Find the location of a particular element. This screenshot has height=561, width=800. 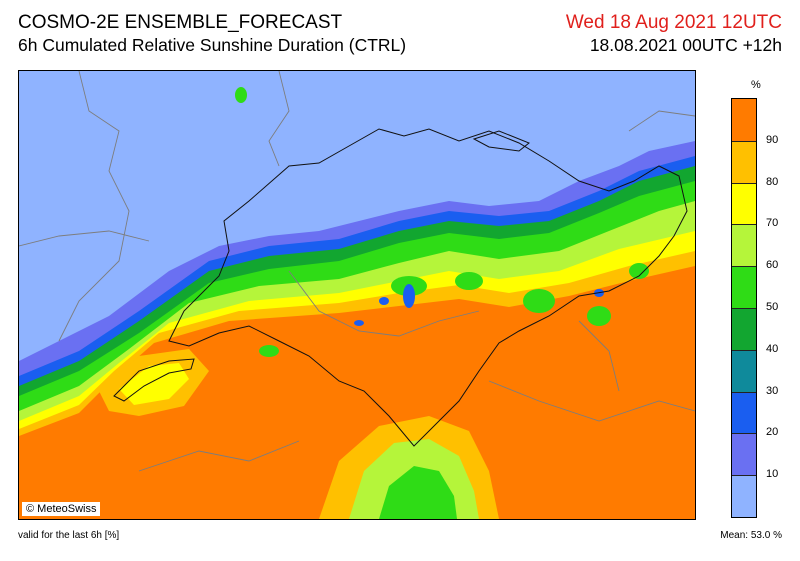

legend-label: 50 is located at coordinates (772, 307).